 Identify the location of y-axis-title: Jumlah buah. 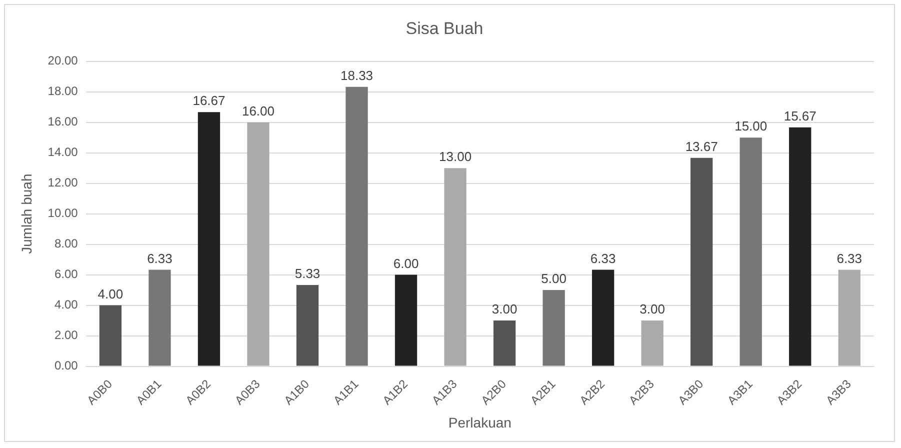
(26, 214).